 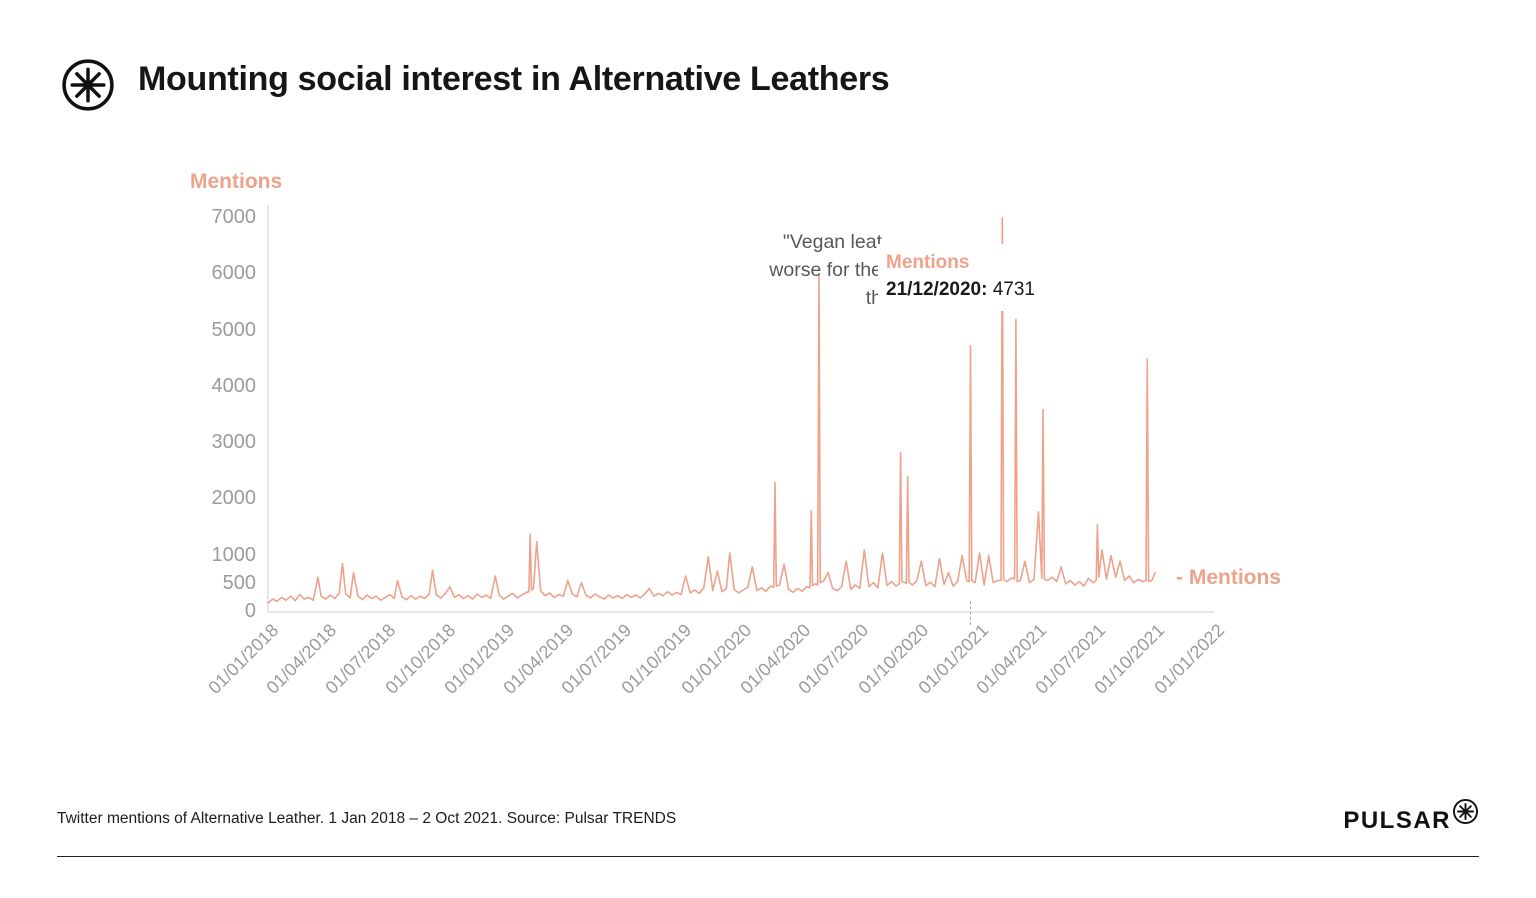 What do you see at coordinates (234, 329) in the screenshot?
I see `y-tick-label: 5000` at bounding box center [234, 329].